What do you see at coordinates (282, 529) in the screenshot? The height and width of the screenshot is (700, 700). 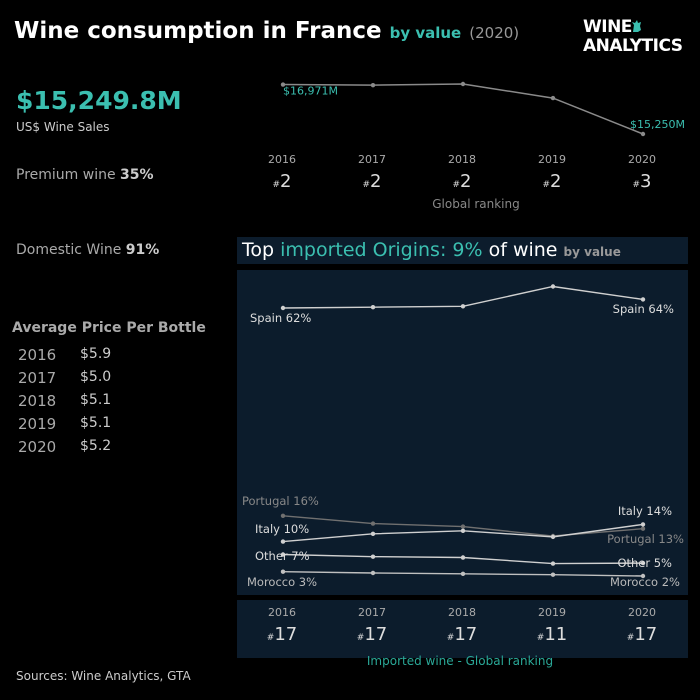 I see `italy-start-label: Italy 10%` at bounding box center [282, 529].